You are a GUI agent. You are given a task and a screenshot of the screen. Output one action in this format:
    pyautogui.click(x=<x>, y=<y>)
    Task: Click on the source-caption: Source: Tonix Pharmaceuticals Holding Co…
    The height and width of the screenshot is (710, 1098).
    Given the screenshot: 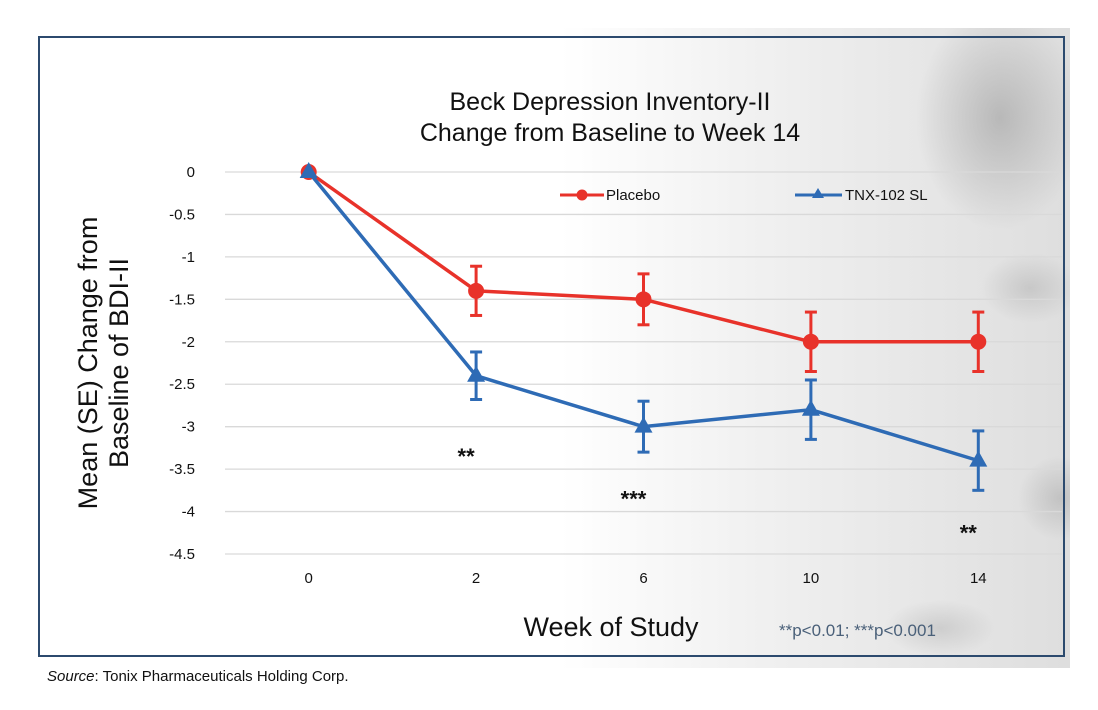 What is the action you would take?
    pyautogui.click(x=198, y=676)
    